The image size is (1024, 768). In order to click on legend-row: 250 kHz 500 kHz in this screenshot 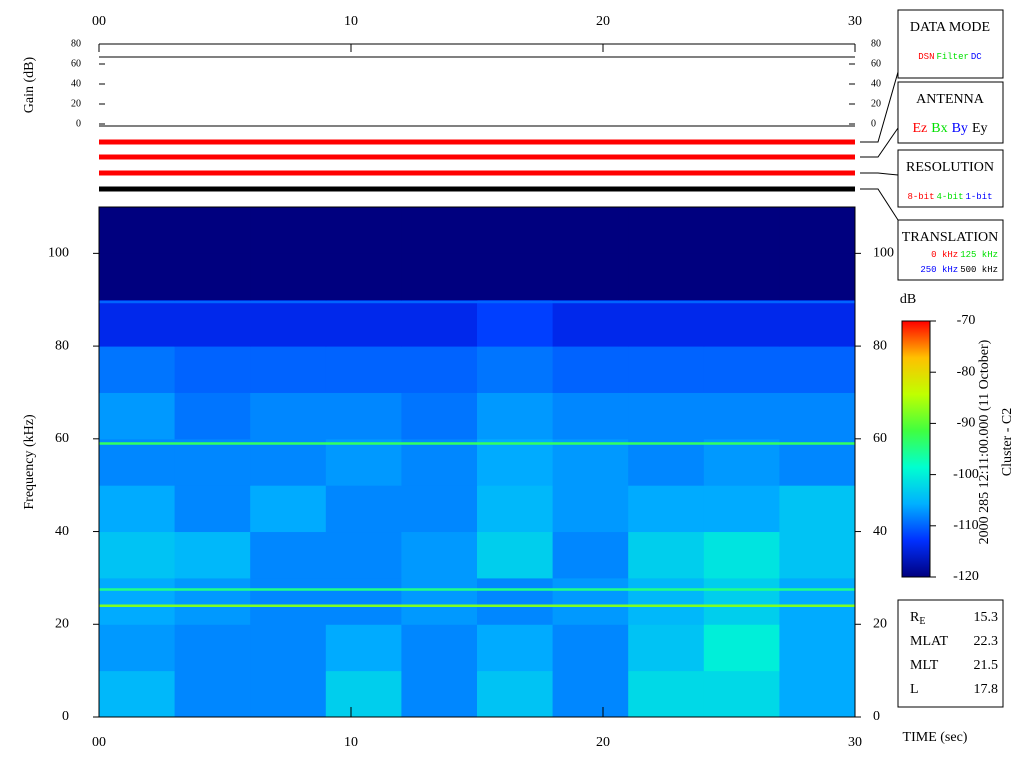, I will do `click(959, 270)`.